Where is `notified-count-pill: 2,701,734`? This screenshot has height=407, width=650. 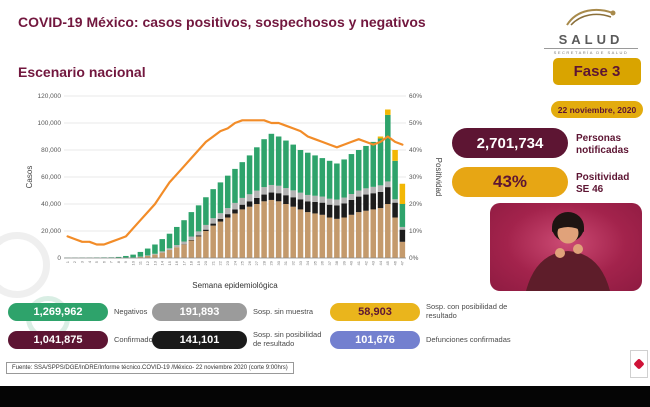 notified-count-pill: 2,701,734 is located at coordinates (510, 143).